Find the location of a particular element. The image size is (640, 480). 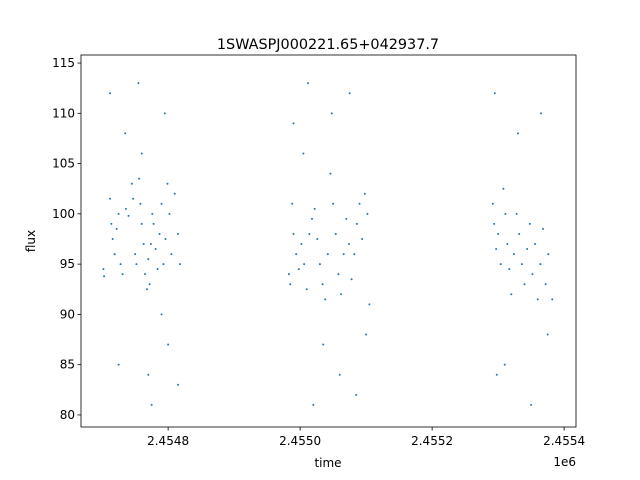

y-axis-label: flux is located at coordinates (31, 241).